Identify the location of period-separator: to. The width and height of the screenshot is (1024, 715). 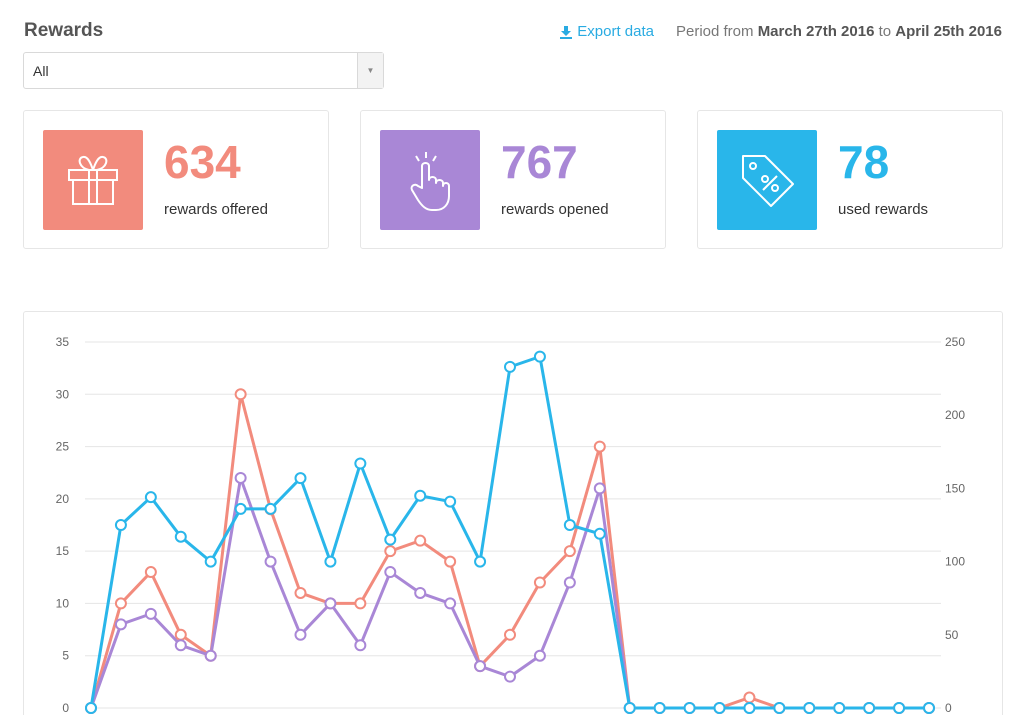
(885, 31).